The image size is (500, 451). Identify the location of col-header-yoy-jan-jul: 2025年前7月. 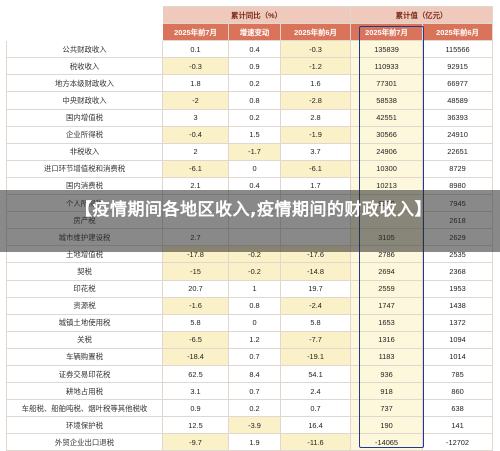
(195, 32).